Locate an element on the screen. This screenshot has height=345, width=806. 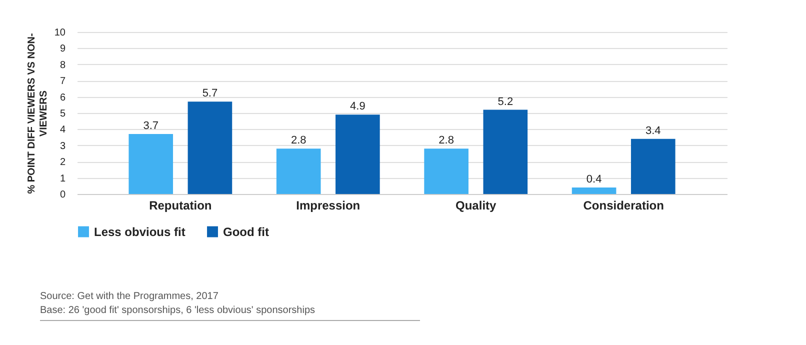
y-axis-title: % POINT DIFF VIEWERS VS NON-VIEWERS is located at coordinates (38, 113).